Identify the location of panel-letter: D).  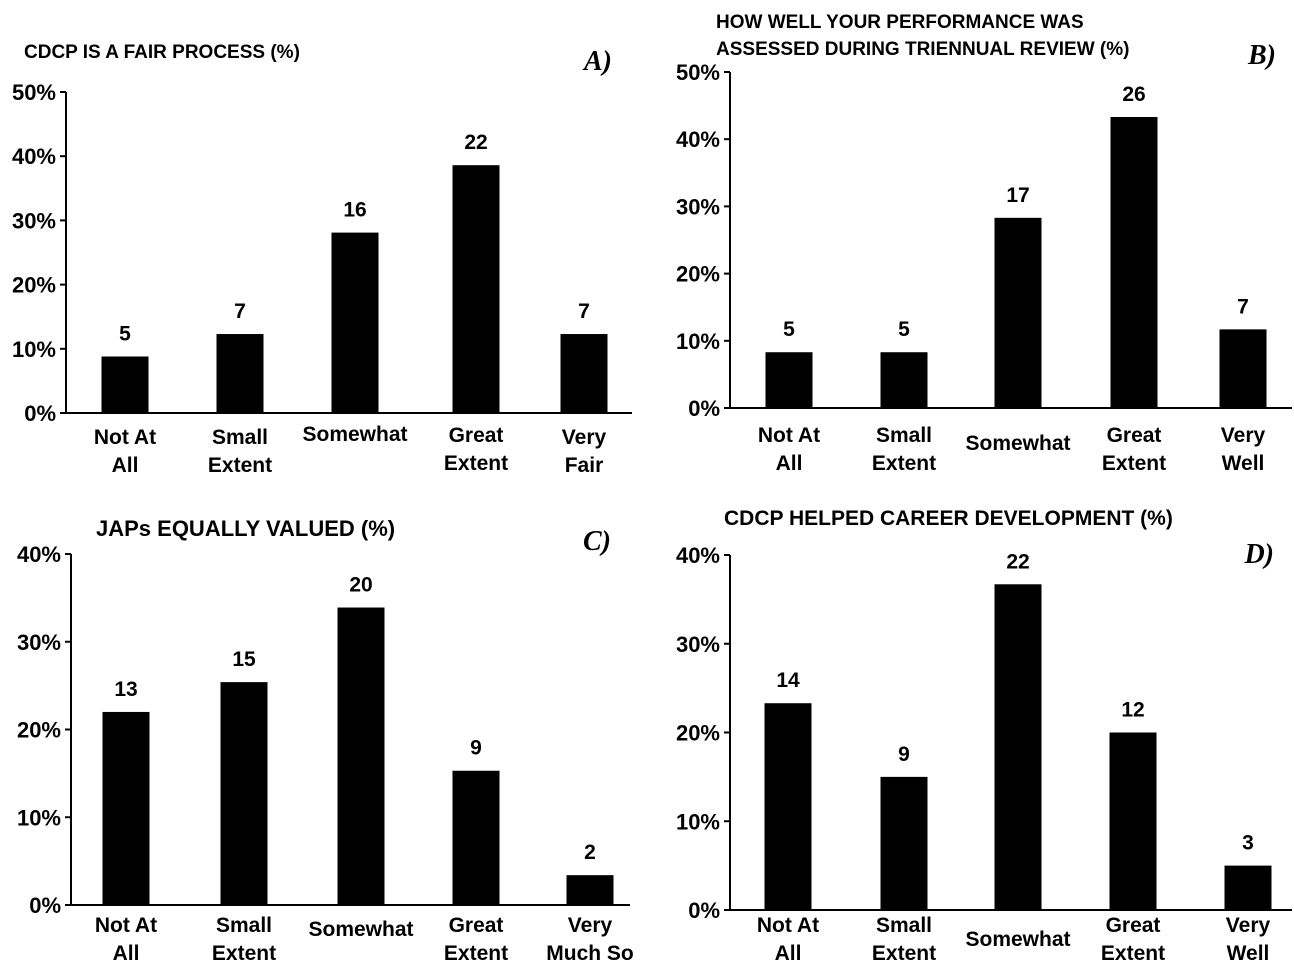
(1258, 554).